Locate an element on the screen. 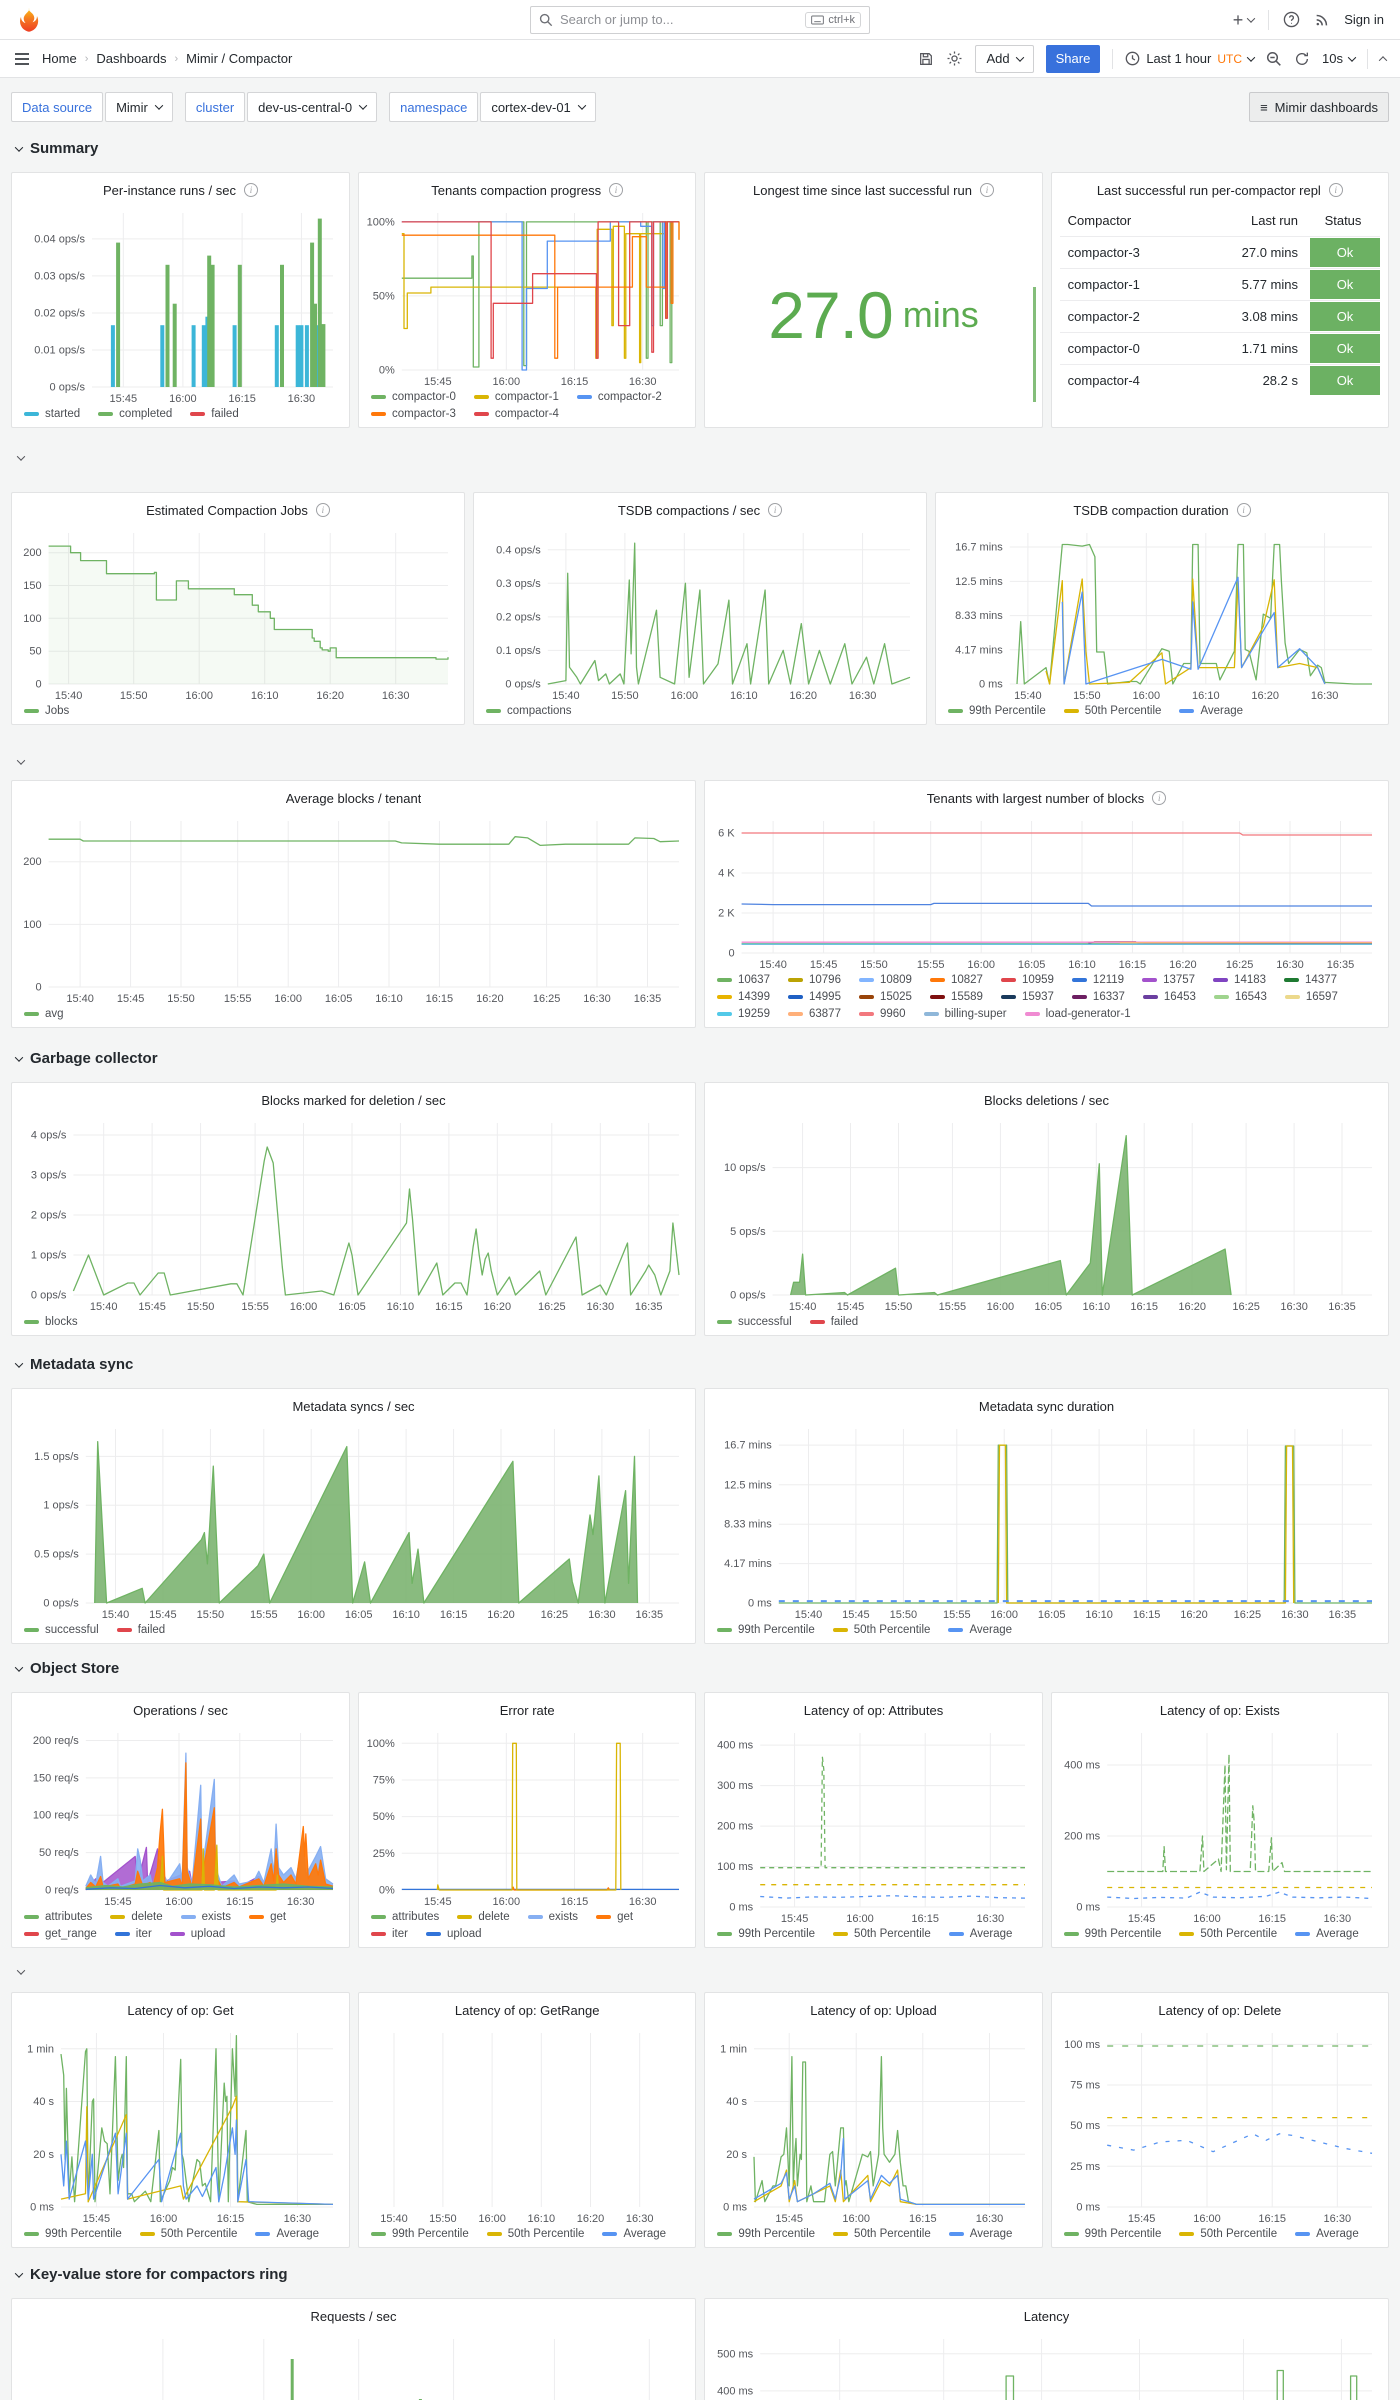  section-header: Key-value store for compactors ring is located at coordinates (151, 2274).